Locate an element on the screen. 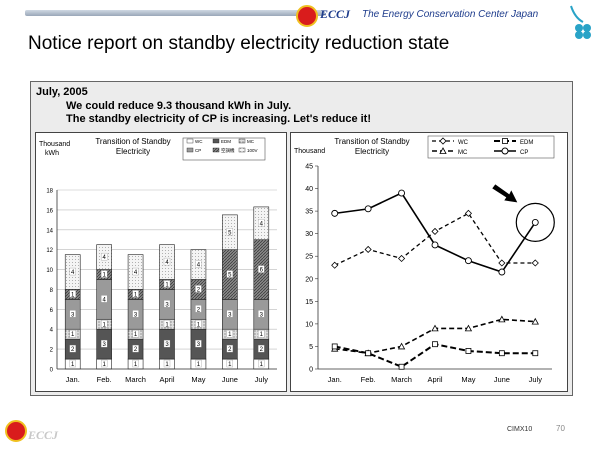 The height and width of the screenshot is (450, 600). line-xtick-label: July is located at coordinates (536, 379).